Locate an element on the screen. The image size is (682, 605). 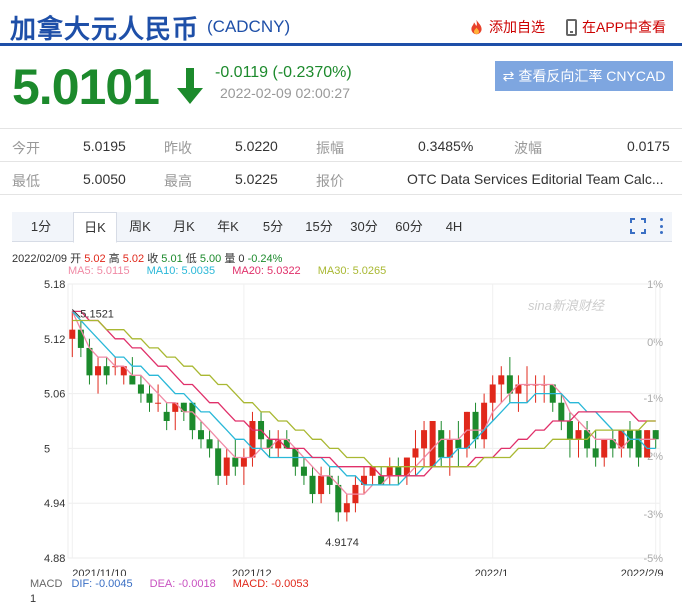
stat-label: 最高 is located at coordinates (178, 181).